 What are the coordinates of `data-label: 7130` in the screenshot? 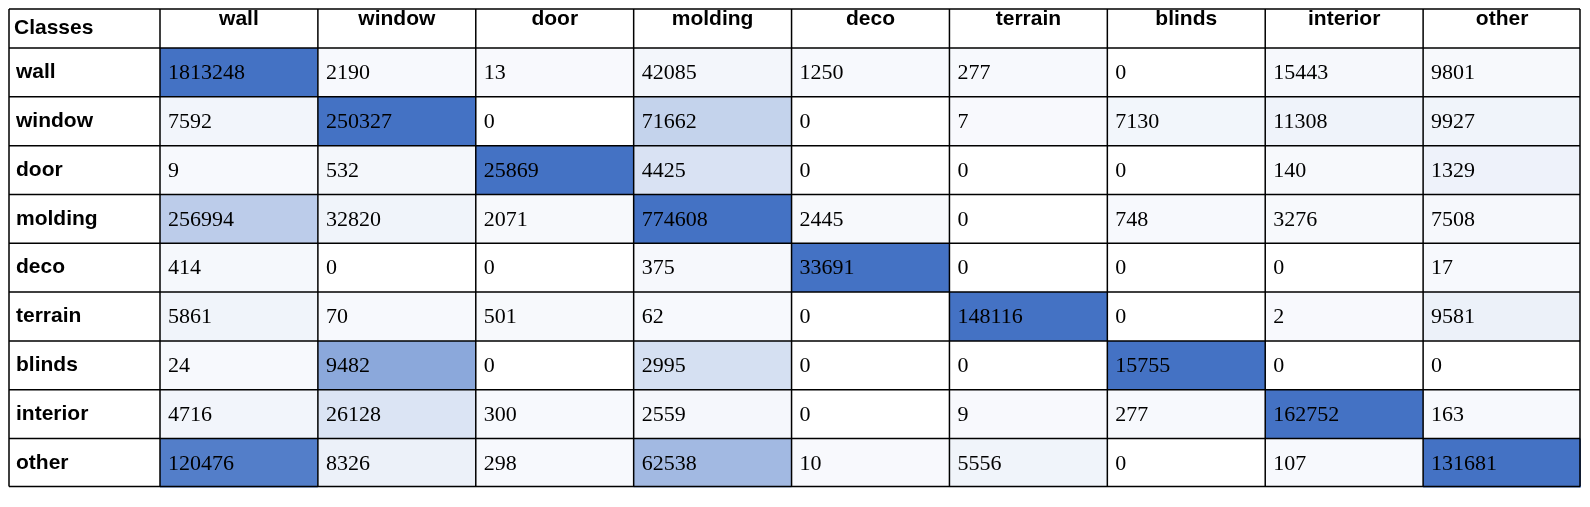 It's located at (1137, 121).